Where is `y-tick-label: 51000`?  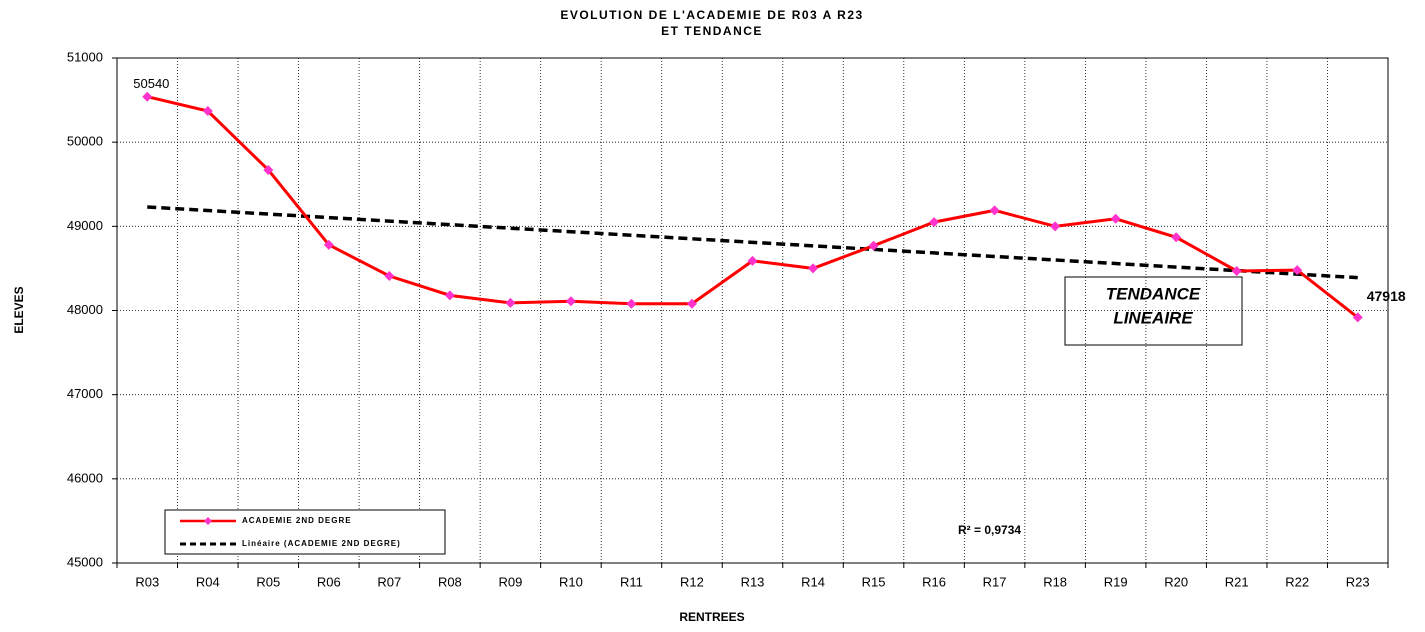 y-tick-label: 51000 is located at coordinates (85, 56).